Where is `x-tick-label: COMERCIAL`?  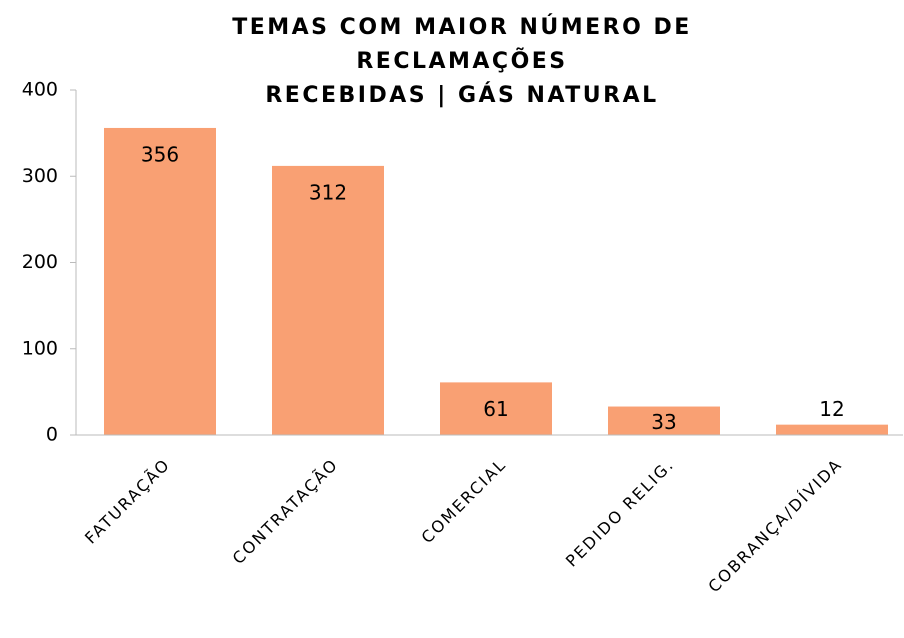 x-tick-label: COMERCIAL is located at coordinates (464, 501).